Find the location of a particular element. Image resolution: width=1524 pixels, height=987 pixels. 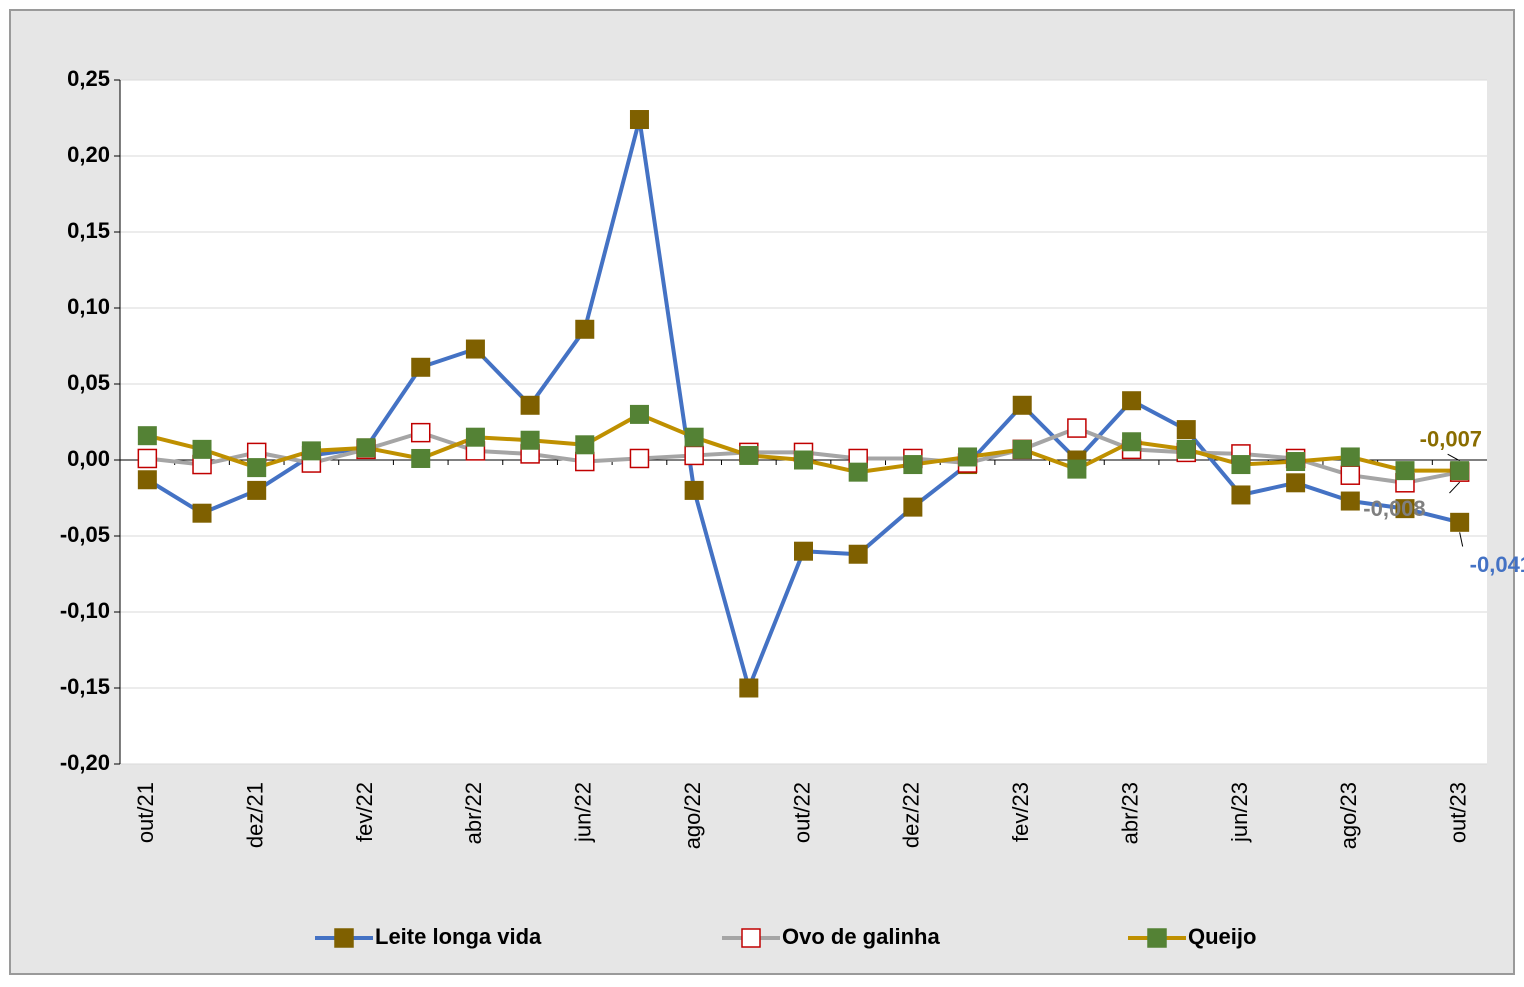

x-tick-label: fev/22 is located at coordinates (364, 812).